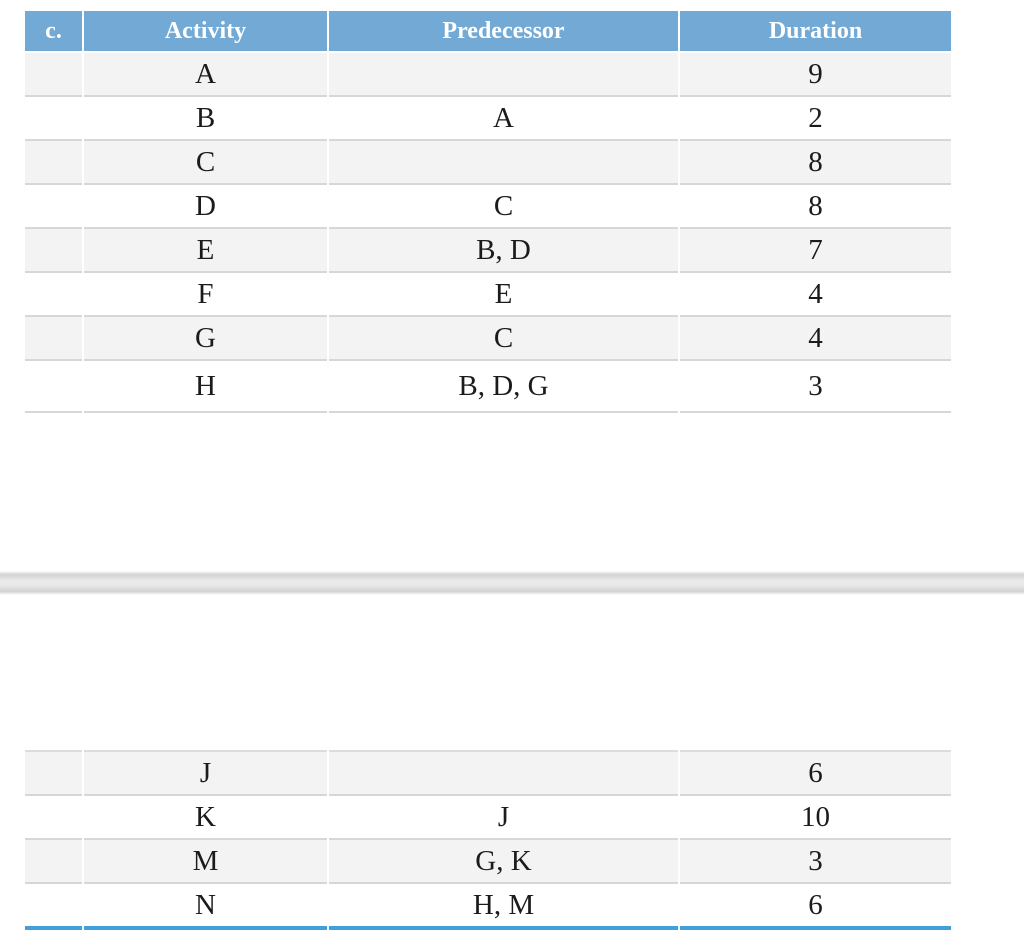 The image size is (1024, 951). Describe the element at coordinates (53, 32) in the screenshot. I see `header-corner-label: c.` at that location.